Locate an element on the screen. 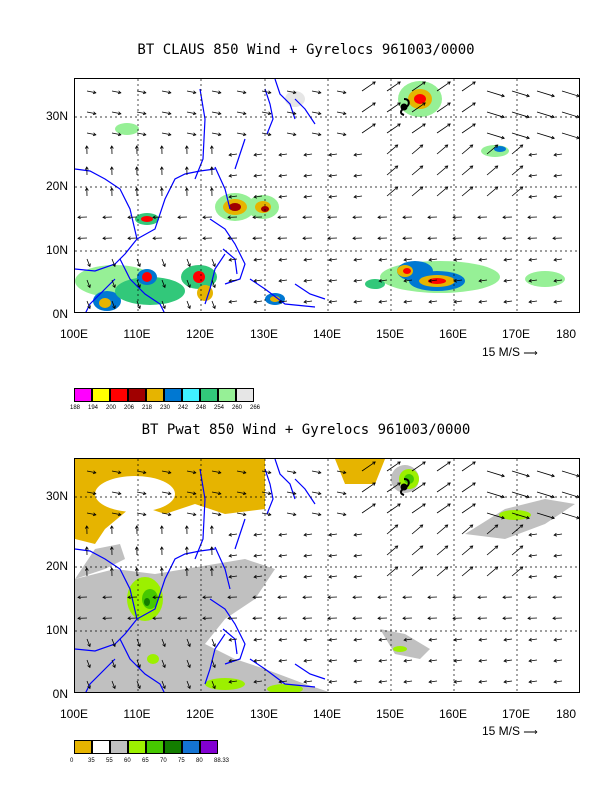 The width and height of the screenshot is (612, 792). legend-label: 254 is located at coordinates (219, 408).